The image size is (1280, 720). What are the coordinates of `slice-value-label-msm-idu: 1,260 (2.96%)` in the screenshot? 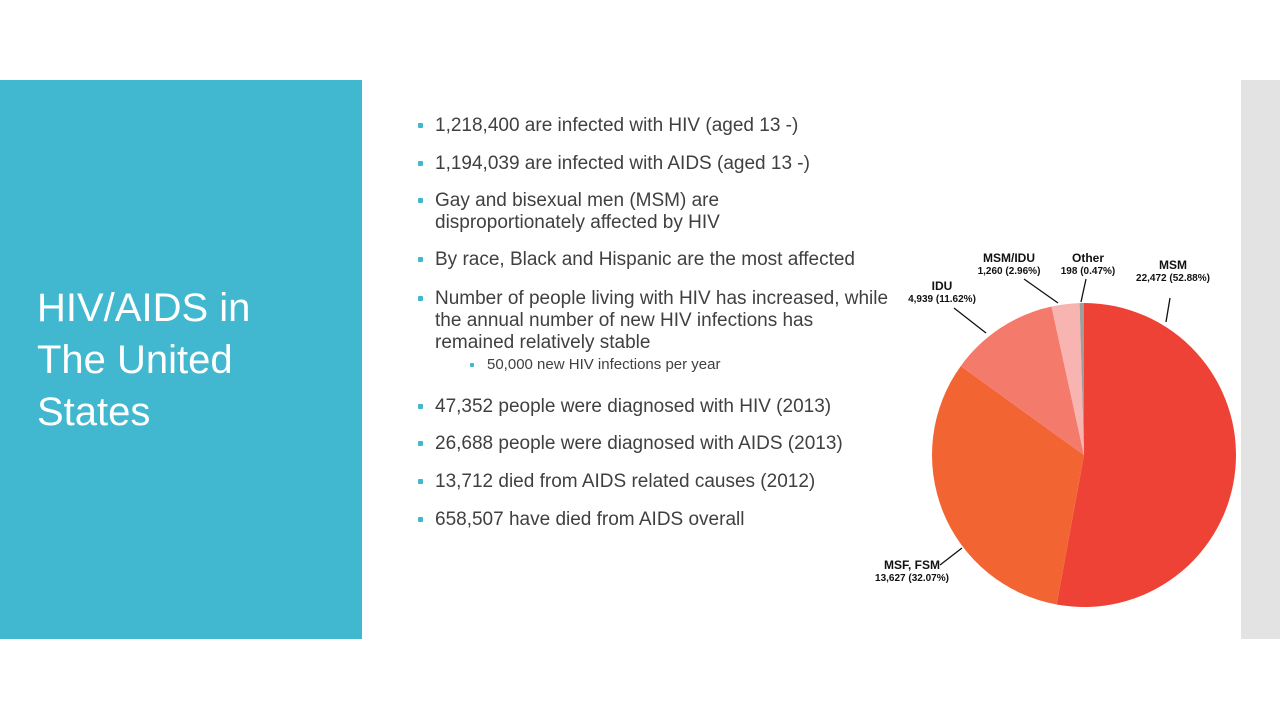 It's located at (1009, 271).